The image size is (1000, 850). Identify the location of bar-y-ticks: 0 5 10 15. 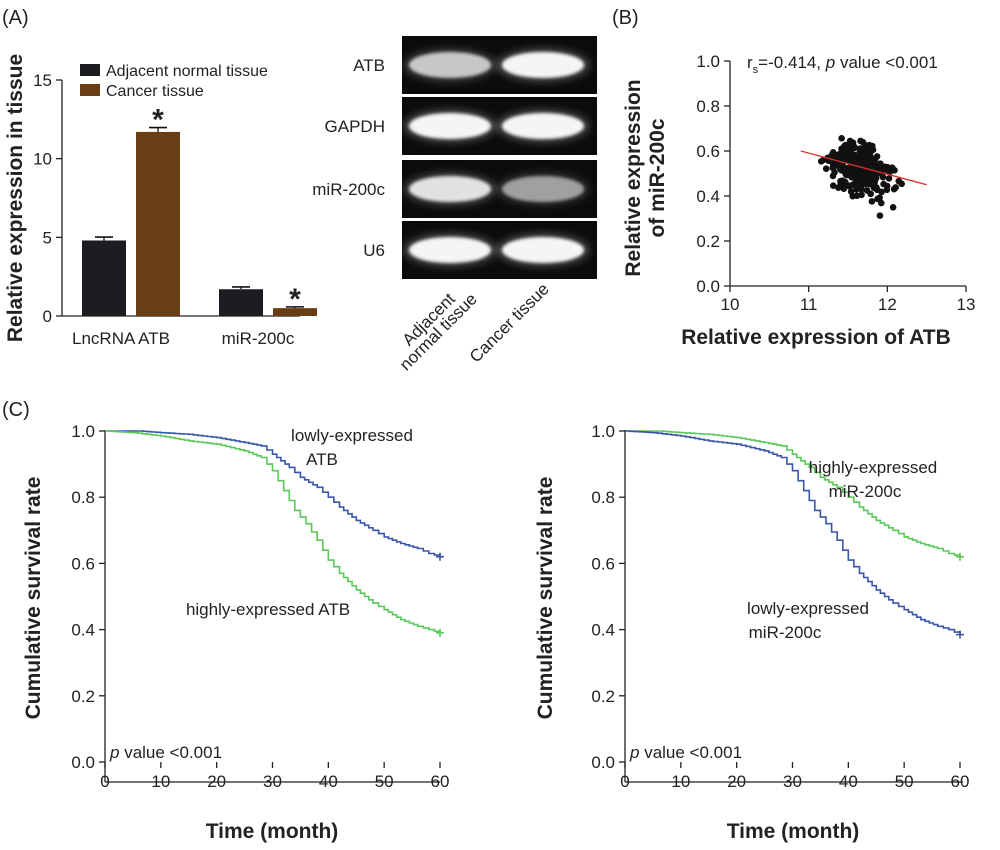
(47, 198).